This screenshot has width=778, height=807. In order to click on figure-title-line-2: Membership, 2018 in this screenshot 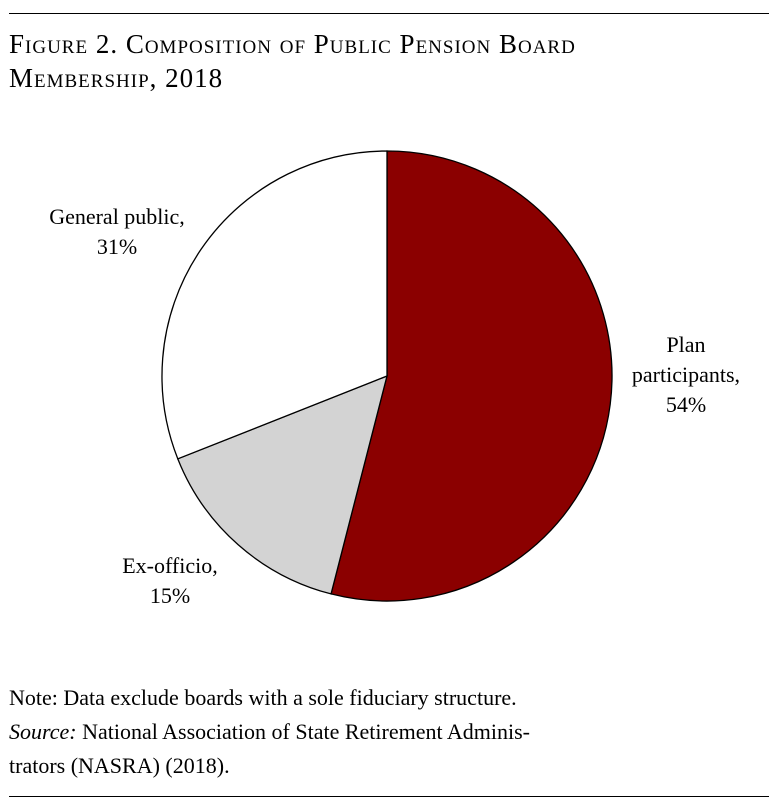, I will do `click(116, 78)`.